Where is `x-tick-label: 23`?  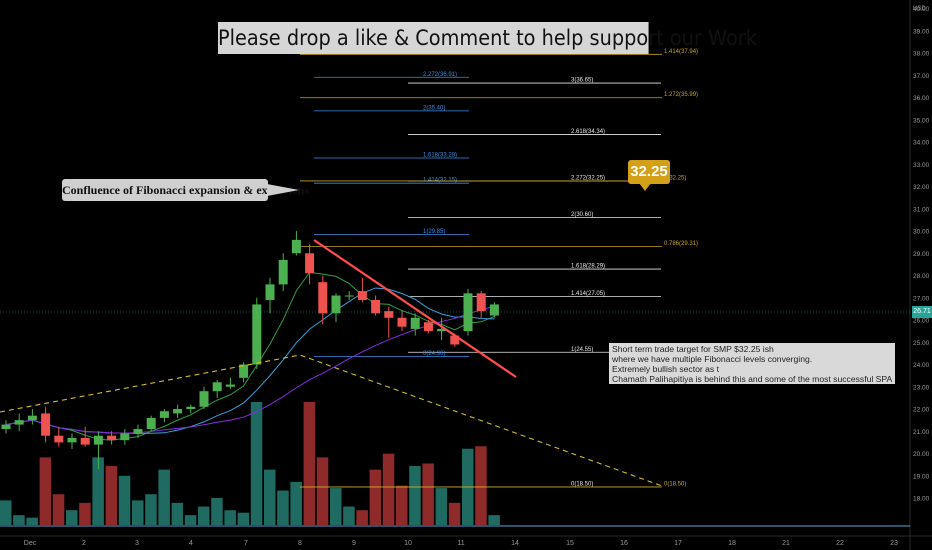
x-tick-label: 23 is located at coordinates (894, 543).